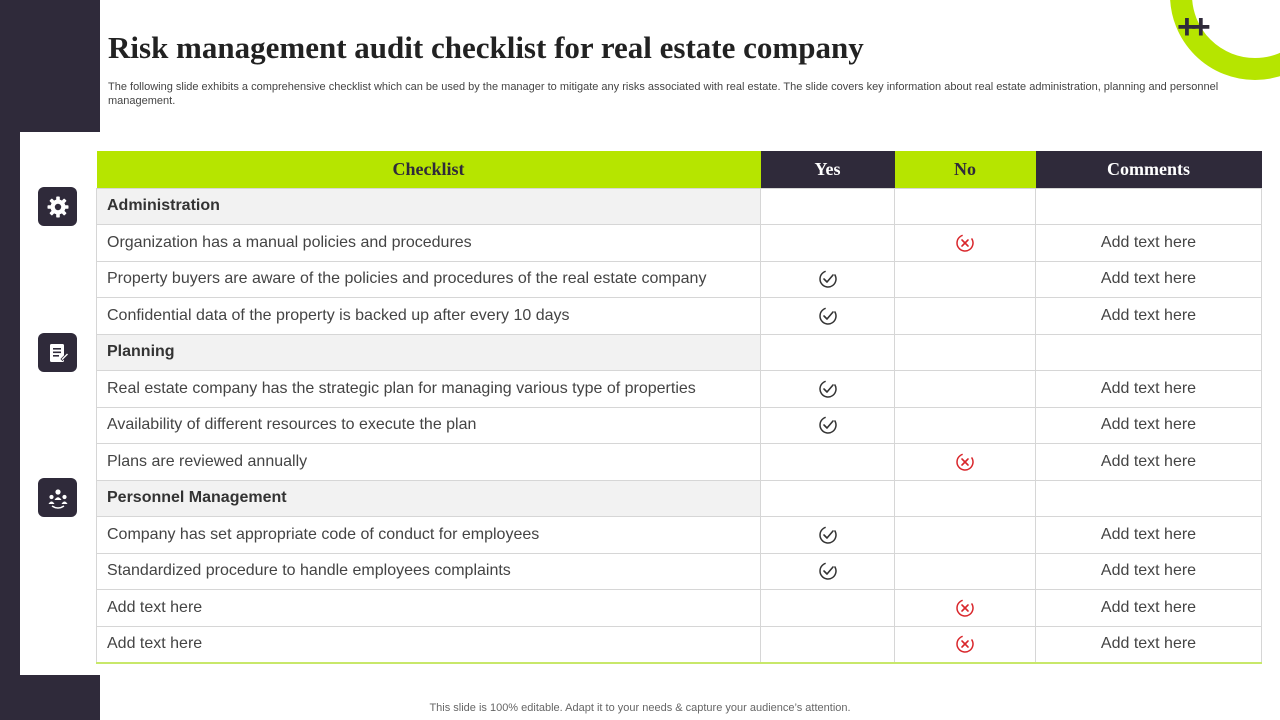 The image size is (1280, 720). I want to click on section-label: Administration, so click(428, 206).